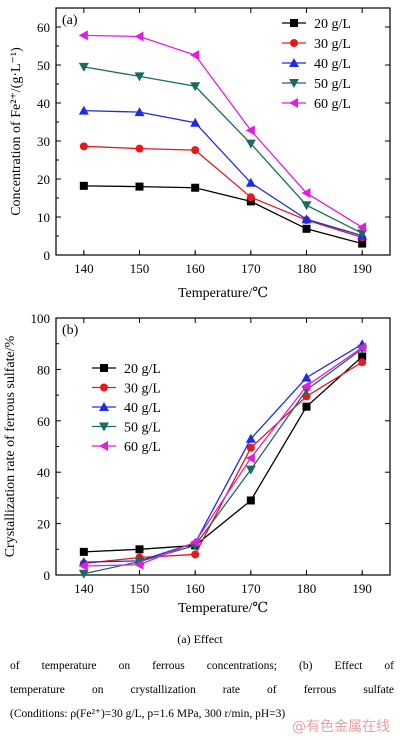  I want to click on panel-label-a: (a), so click(70, 20).